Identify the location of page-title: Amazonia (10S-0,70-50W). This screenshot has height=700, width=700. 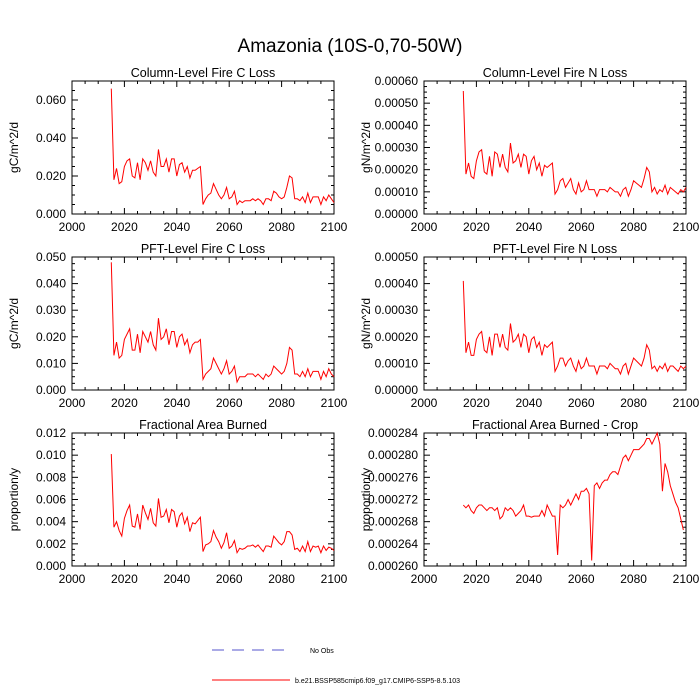
(350, 46).